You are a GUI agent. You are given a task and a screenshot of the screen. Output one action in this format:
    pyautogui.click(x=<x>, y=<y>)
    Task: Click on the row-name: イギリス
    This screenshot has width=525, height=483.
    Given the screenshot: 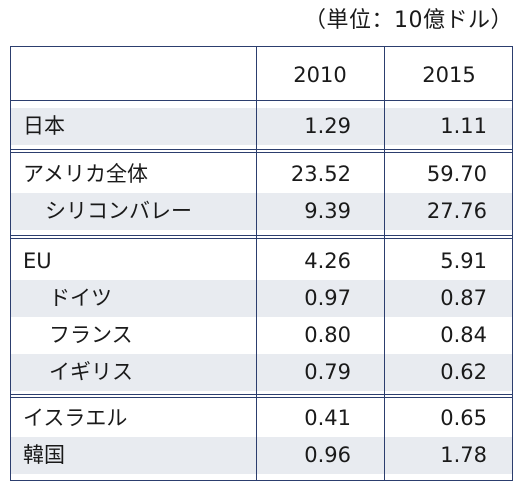 What is the action you would take?
    pyautogui.click(x=91, y=372)
    